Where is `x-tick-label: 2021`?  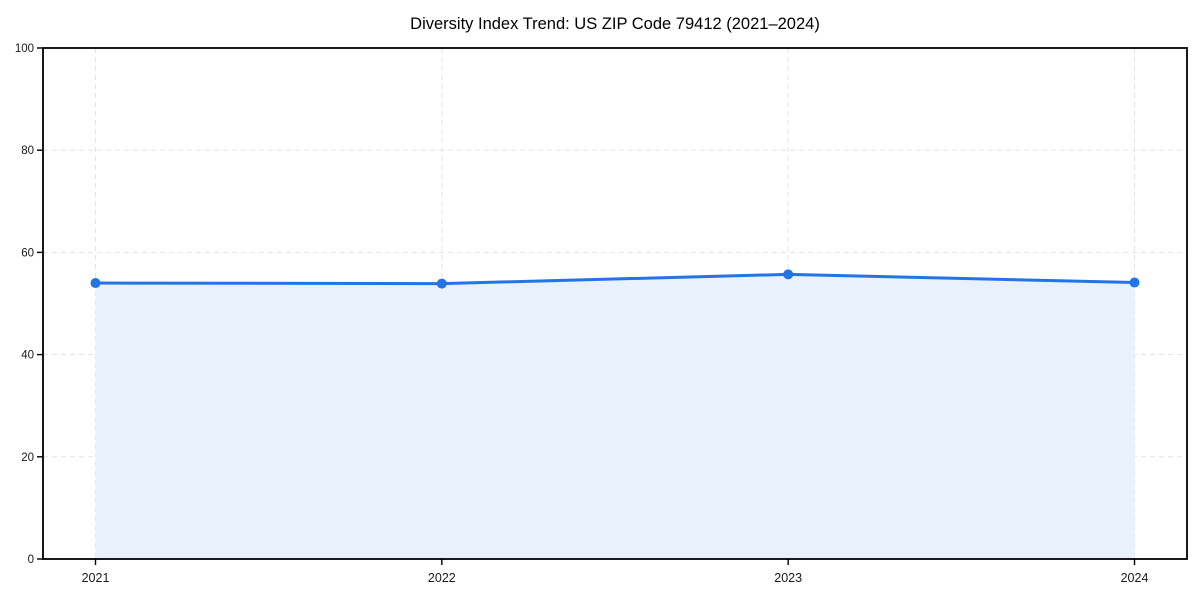 x-tick-label: 2021 is located at coordinates (96, 578).